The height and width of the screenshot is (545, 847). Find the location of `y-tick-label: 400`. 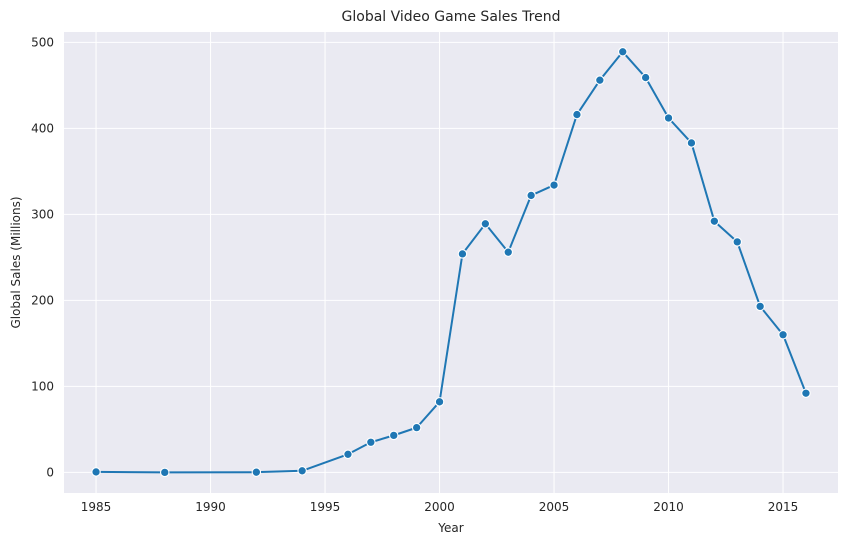

y-tick-label: 400 is located at coordinates (42, 128).